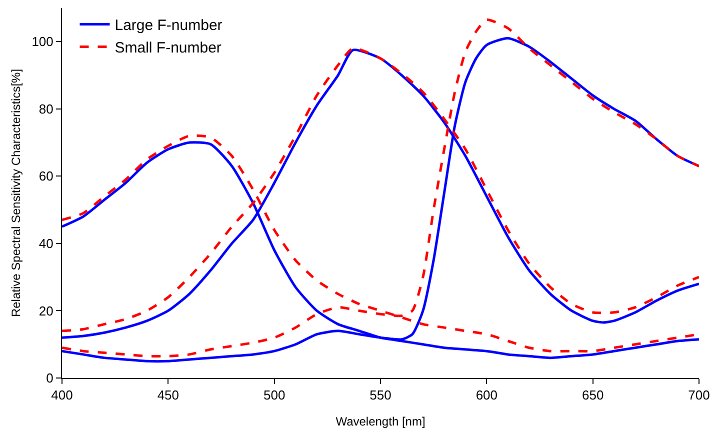 This screenshot has height=434, width=718. I want to click on x-tick-label: 500, so click(274, 395).